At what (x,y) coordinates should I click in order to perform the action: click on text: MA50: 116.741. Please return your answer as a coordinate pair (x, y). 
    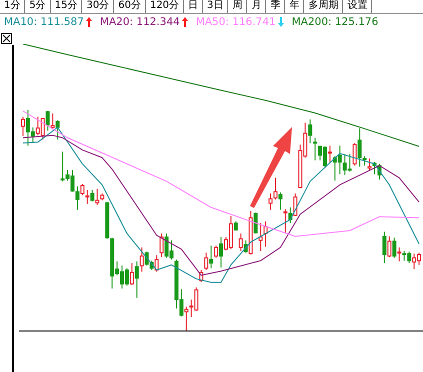
    Looking at the image, I should click on (236, 22).